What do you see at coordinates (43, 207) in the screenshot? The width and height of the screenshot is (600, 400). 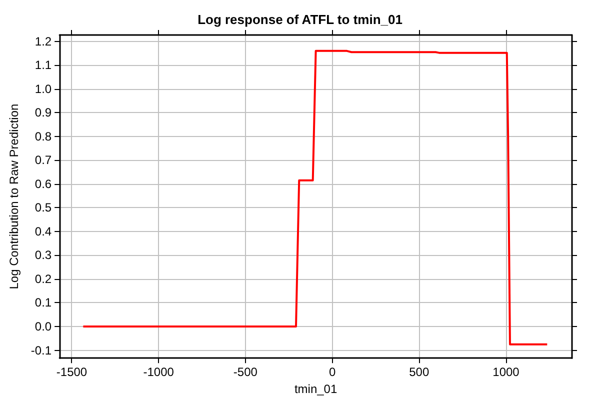 I see `y-tick-label: 0.5` at bounding box center [43, 207].